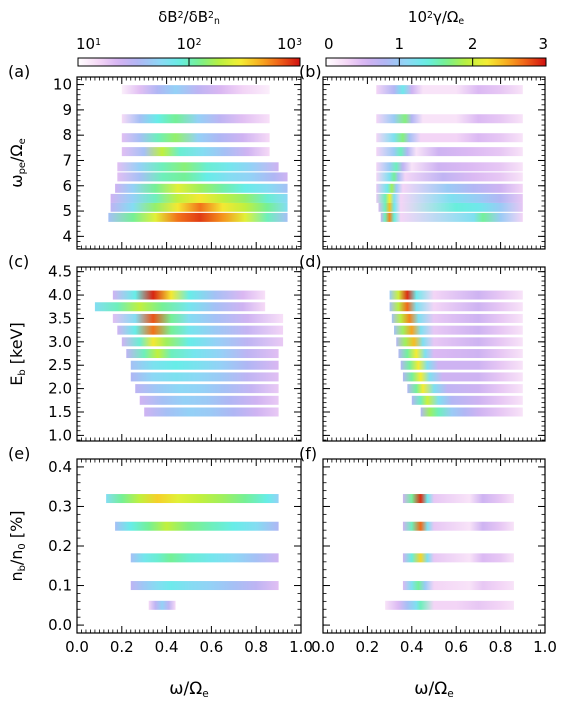 The image size is (566, 708). Describe the element at coordinates (67, 135) in the screenshot. I see `y-tick-label: 8` at that location.